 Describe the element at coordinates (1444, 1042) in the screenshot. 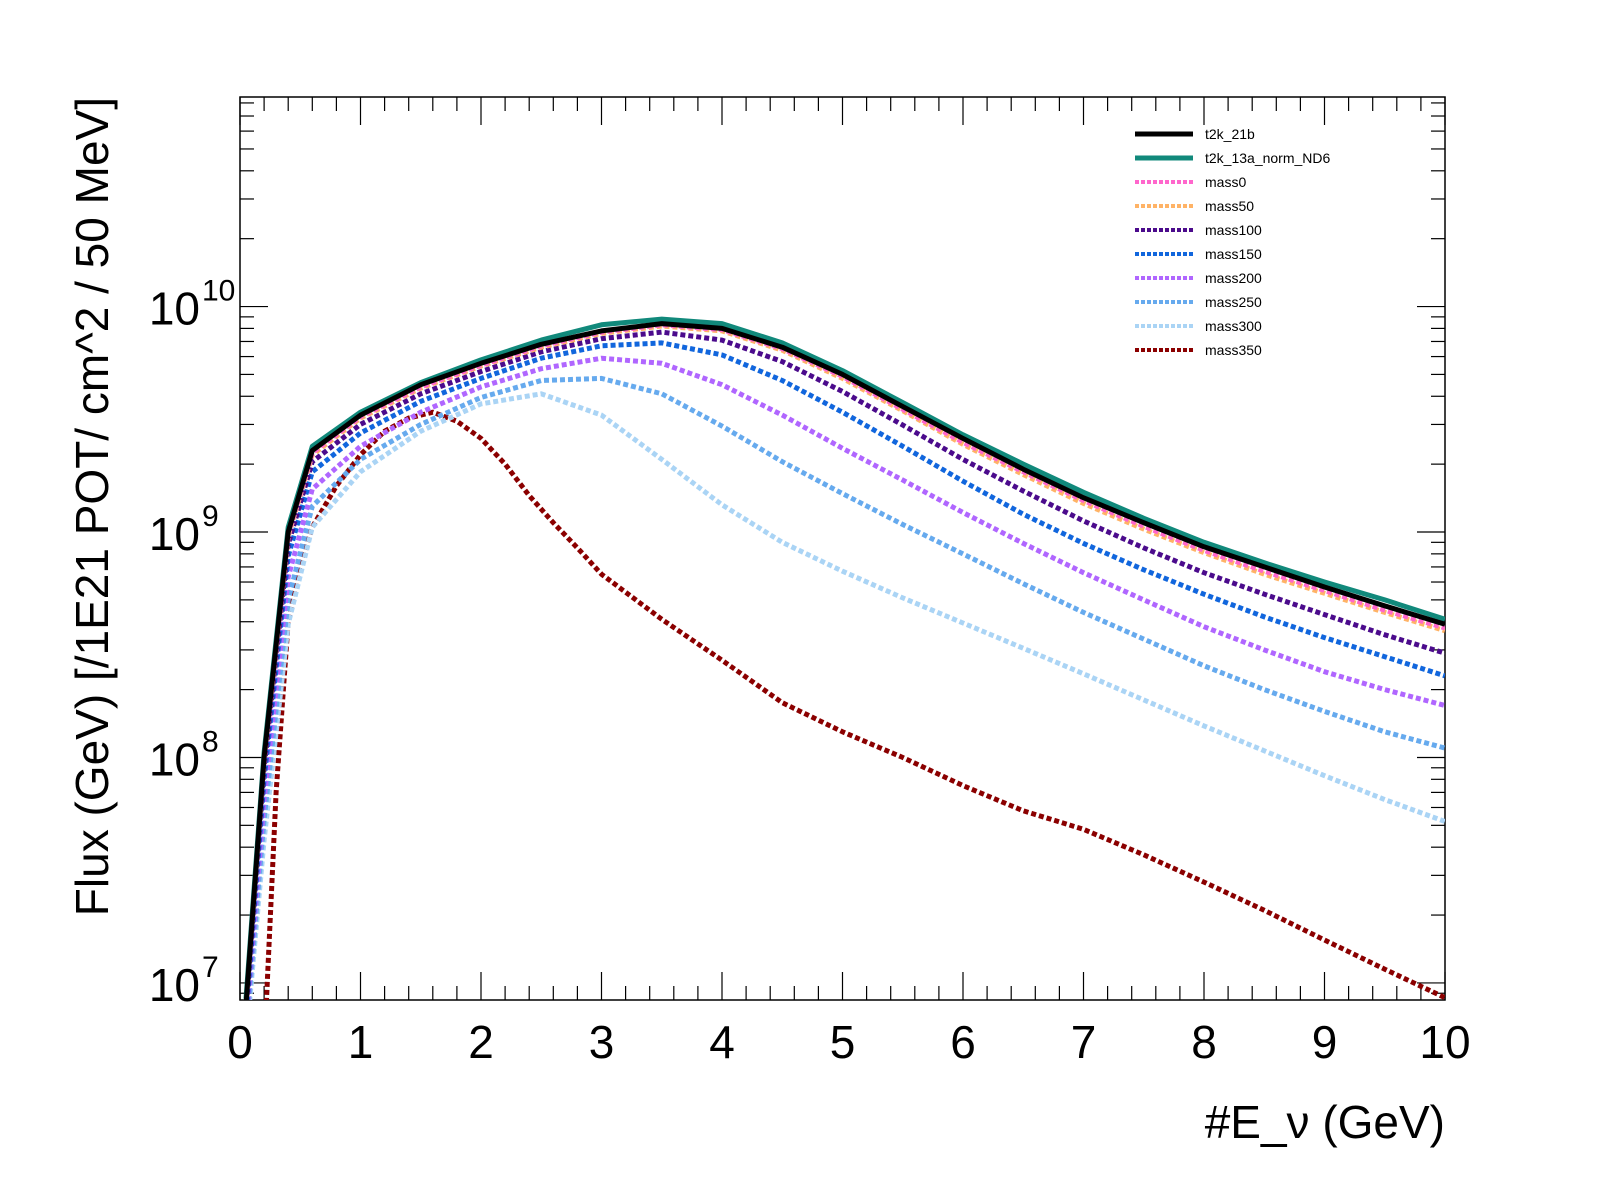

I see `x-tick-label: 10` at that location.